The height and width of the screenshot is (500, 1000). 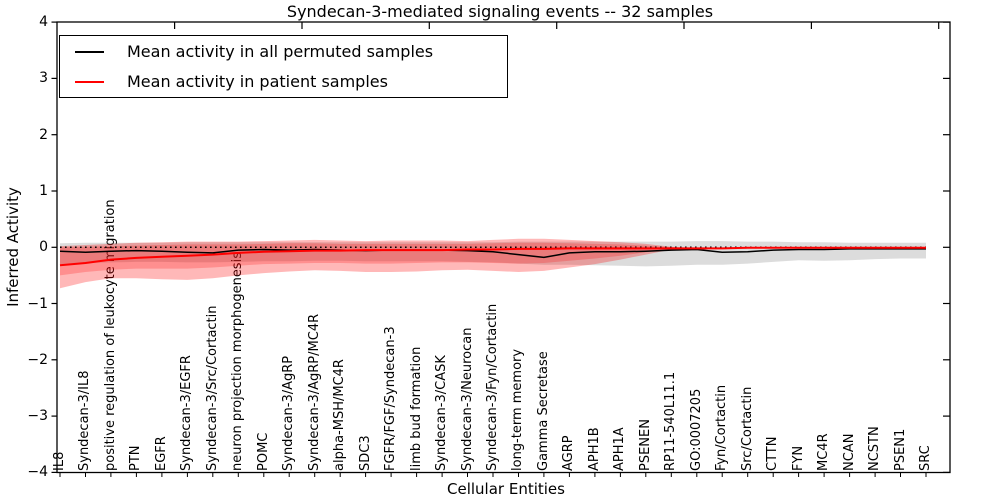 I want to click on legend-label-permuted: Mean activity in all permuted samples, so click(x=280, y=51).